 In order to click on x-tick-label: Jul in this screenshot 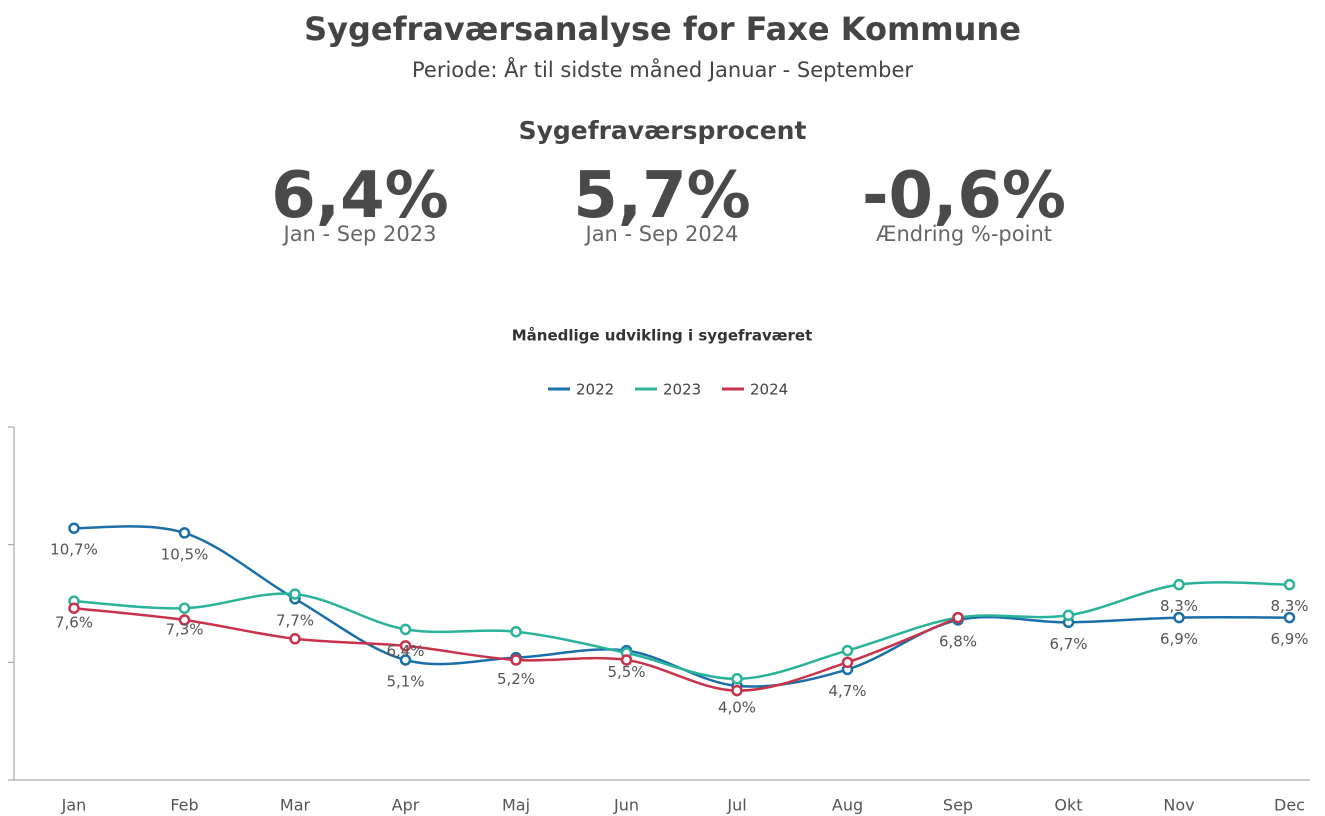, I will do `click(736, 805)`.